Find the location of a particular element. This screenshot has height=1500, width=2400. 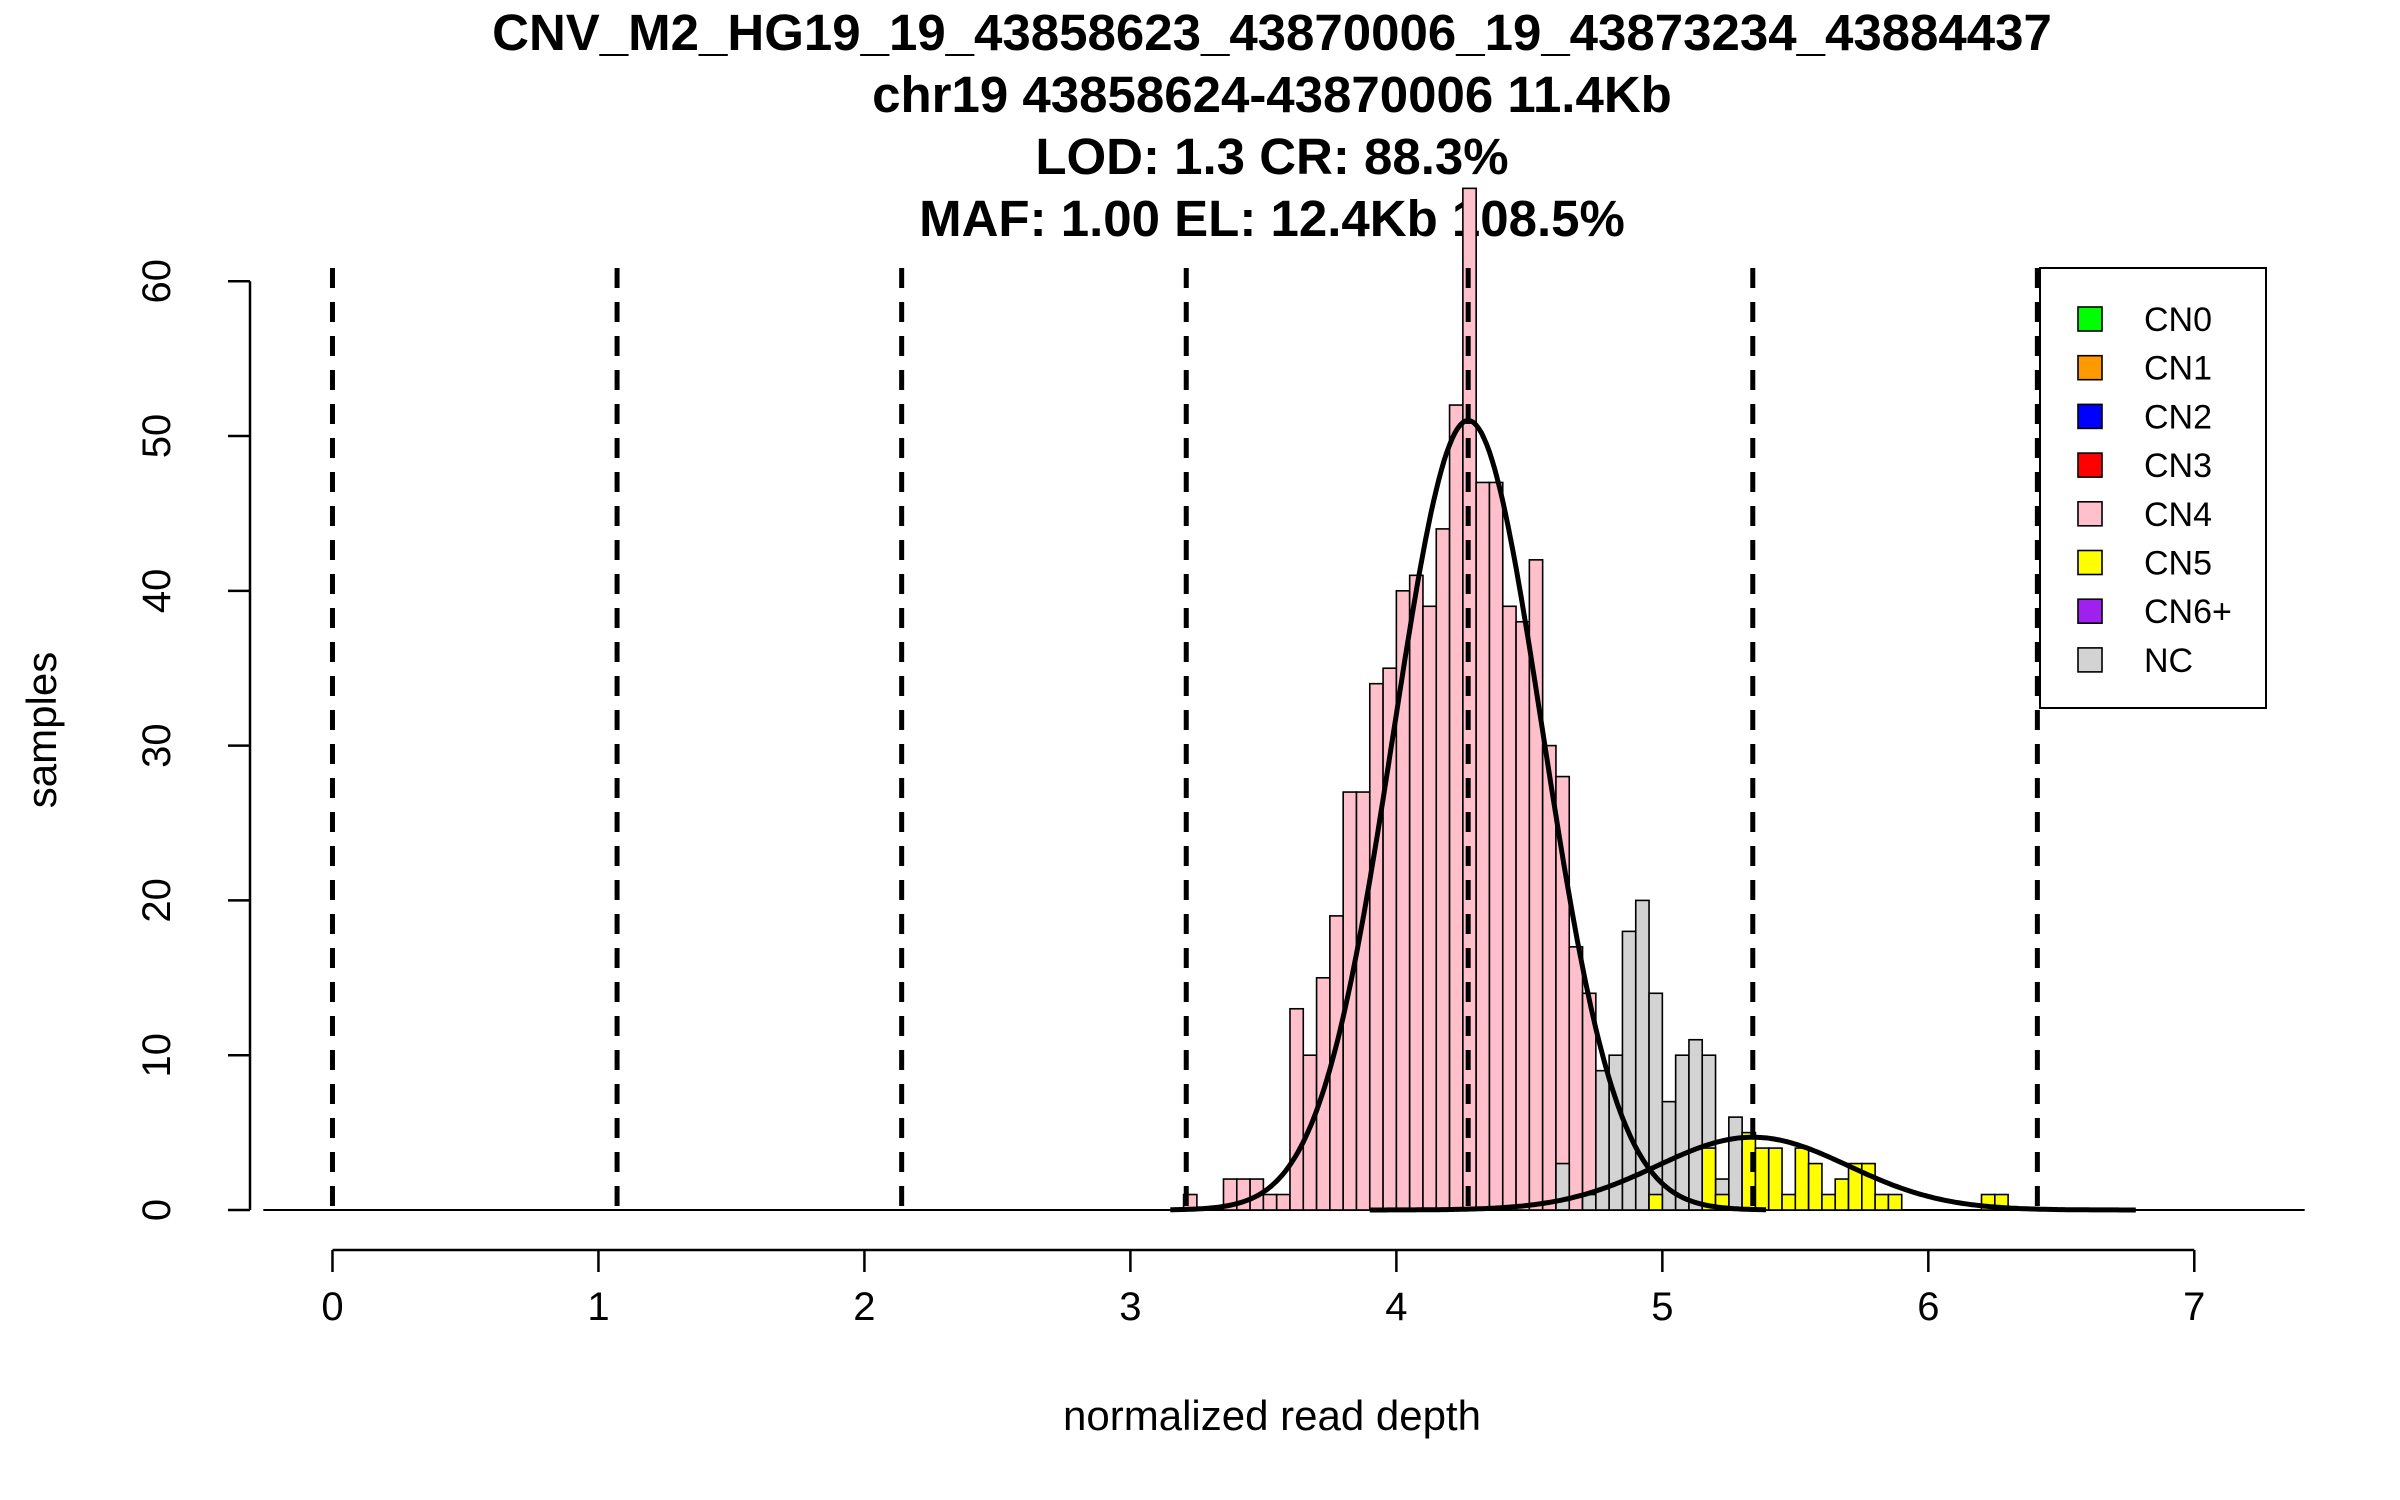

x-tick-label: 0 is located at coordinates (332, 1307).